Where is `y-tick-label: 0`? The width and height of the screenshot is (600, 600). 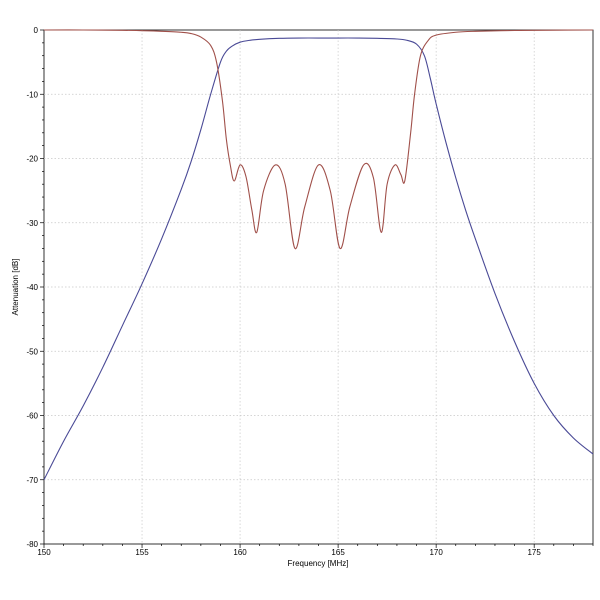 y-tick-label: 0 is located at coordinates (36, 30).